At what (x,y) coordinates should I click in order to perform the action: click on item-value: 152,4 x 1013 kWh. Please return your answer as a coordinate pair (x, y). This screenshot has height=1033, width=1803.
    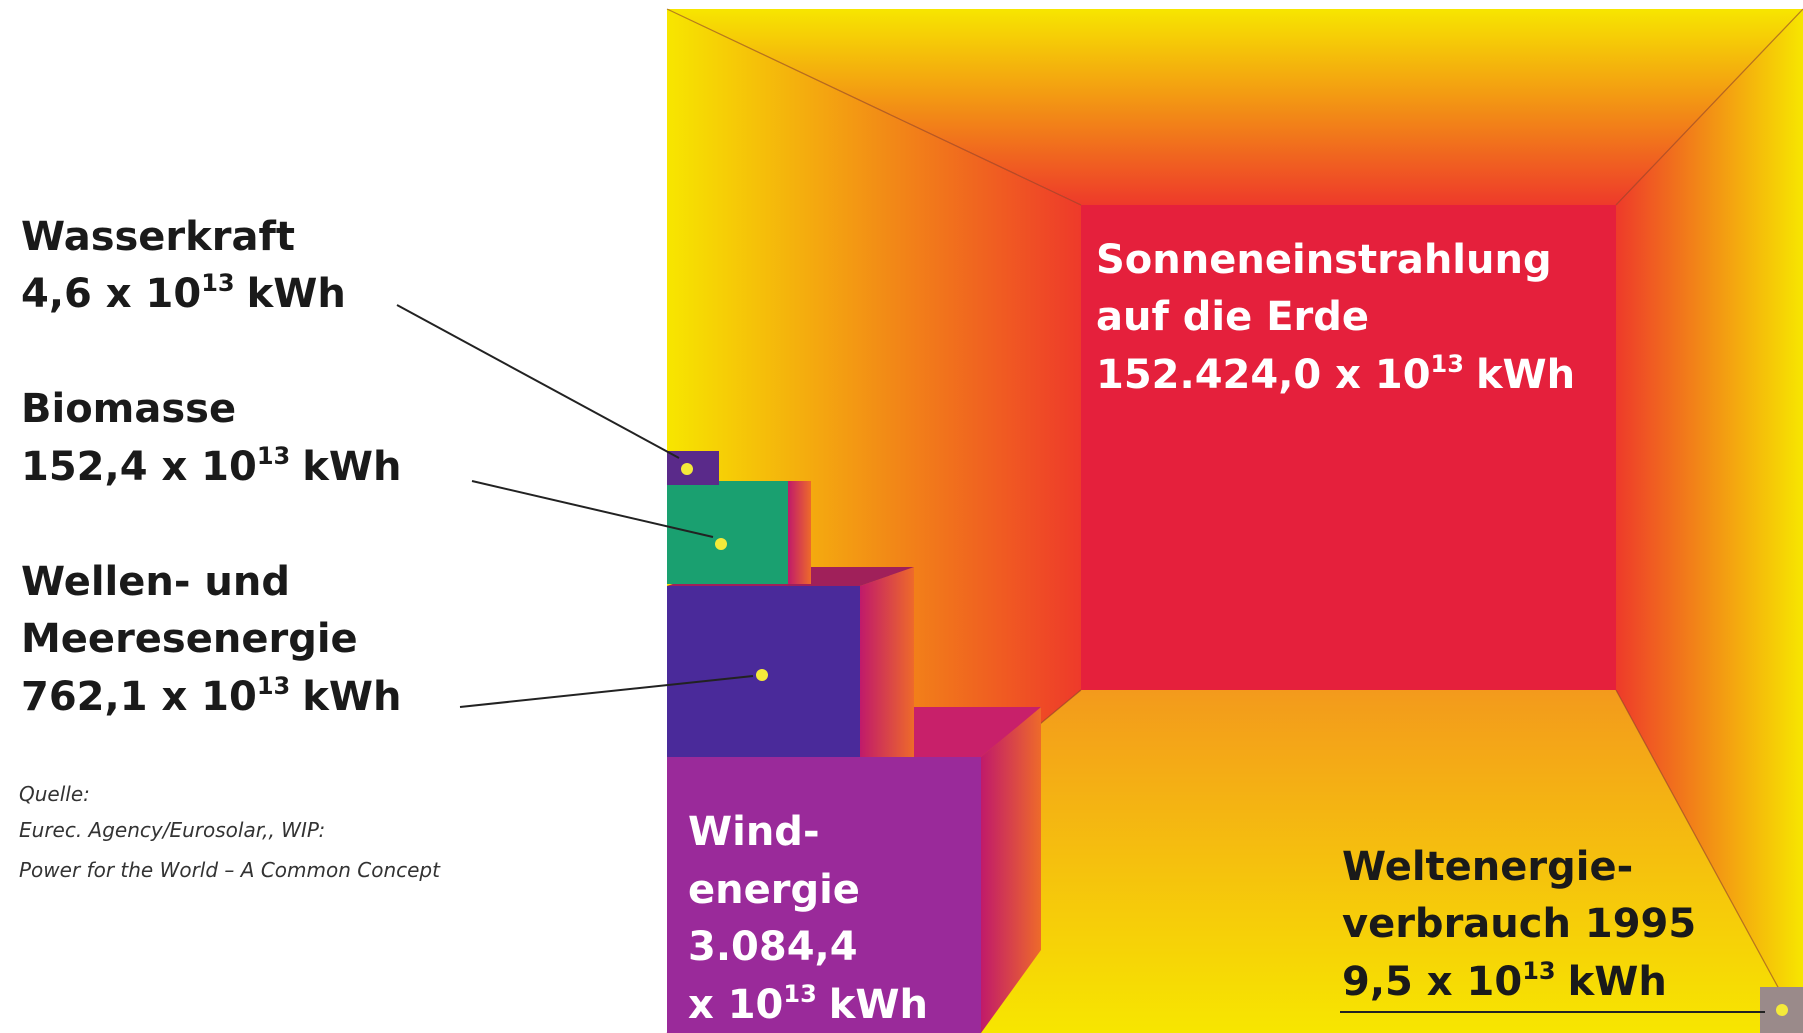
    Looking at the image, I should click on (211, 466).